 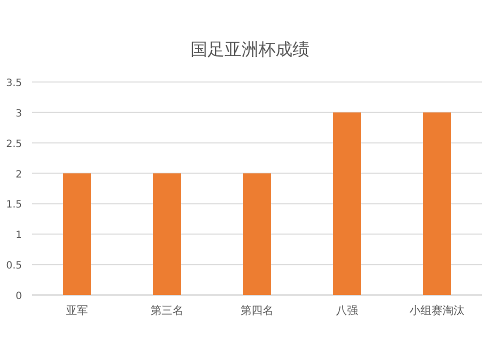 I want to click on y-tick-label: 0, so click(x=19, y=296).